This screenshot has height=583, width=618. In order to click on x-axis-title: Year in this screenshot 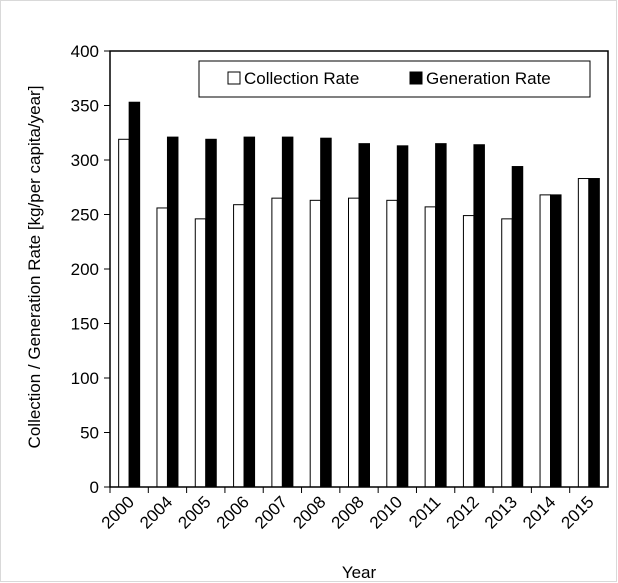, I will do `click(359, 572)`.